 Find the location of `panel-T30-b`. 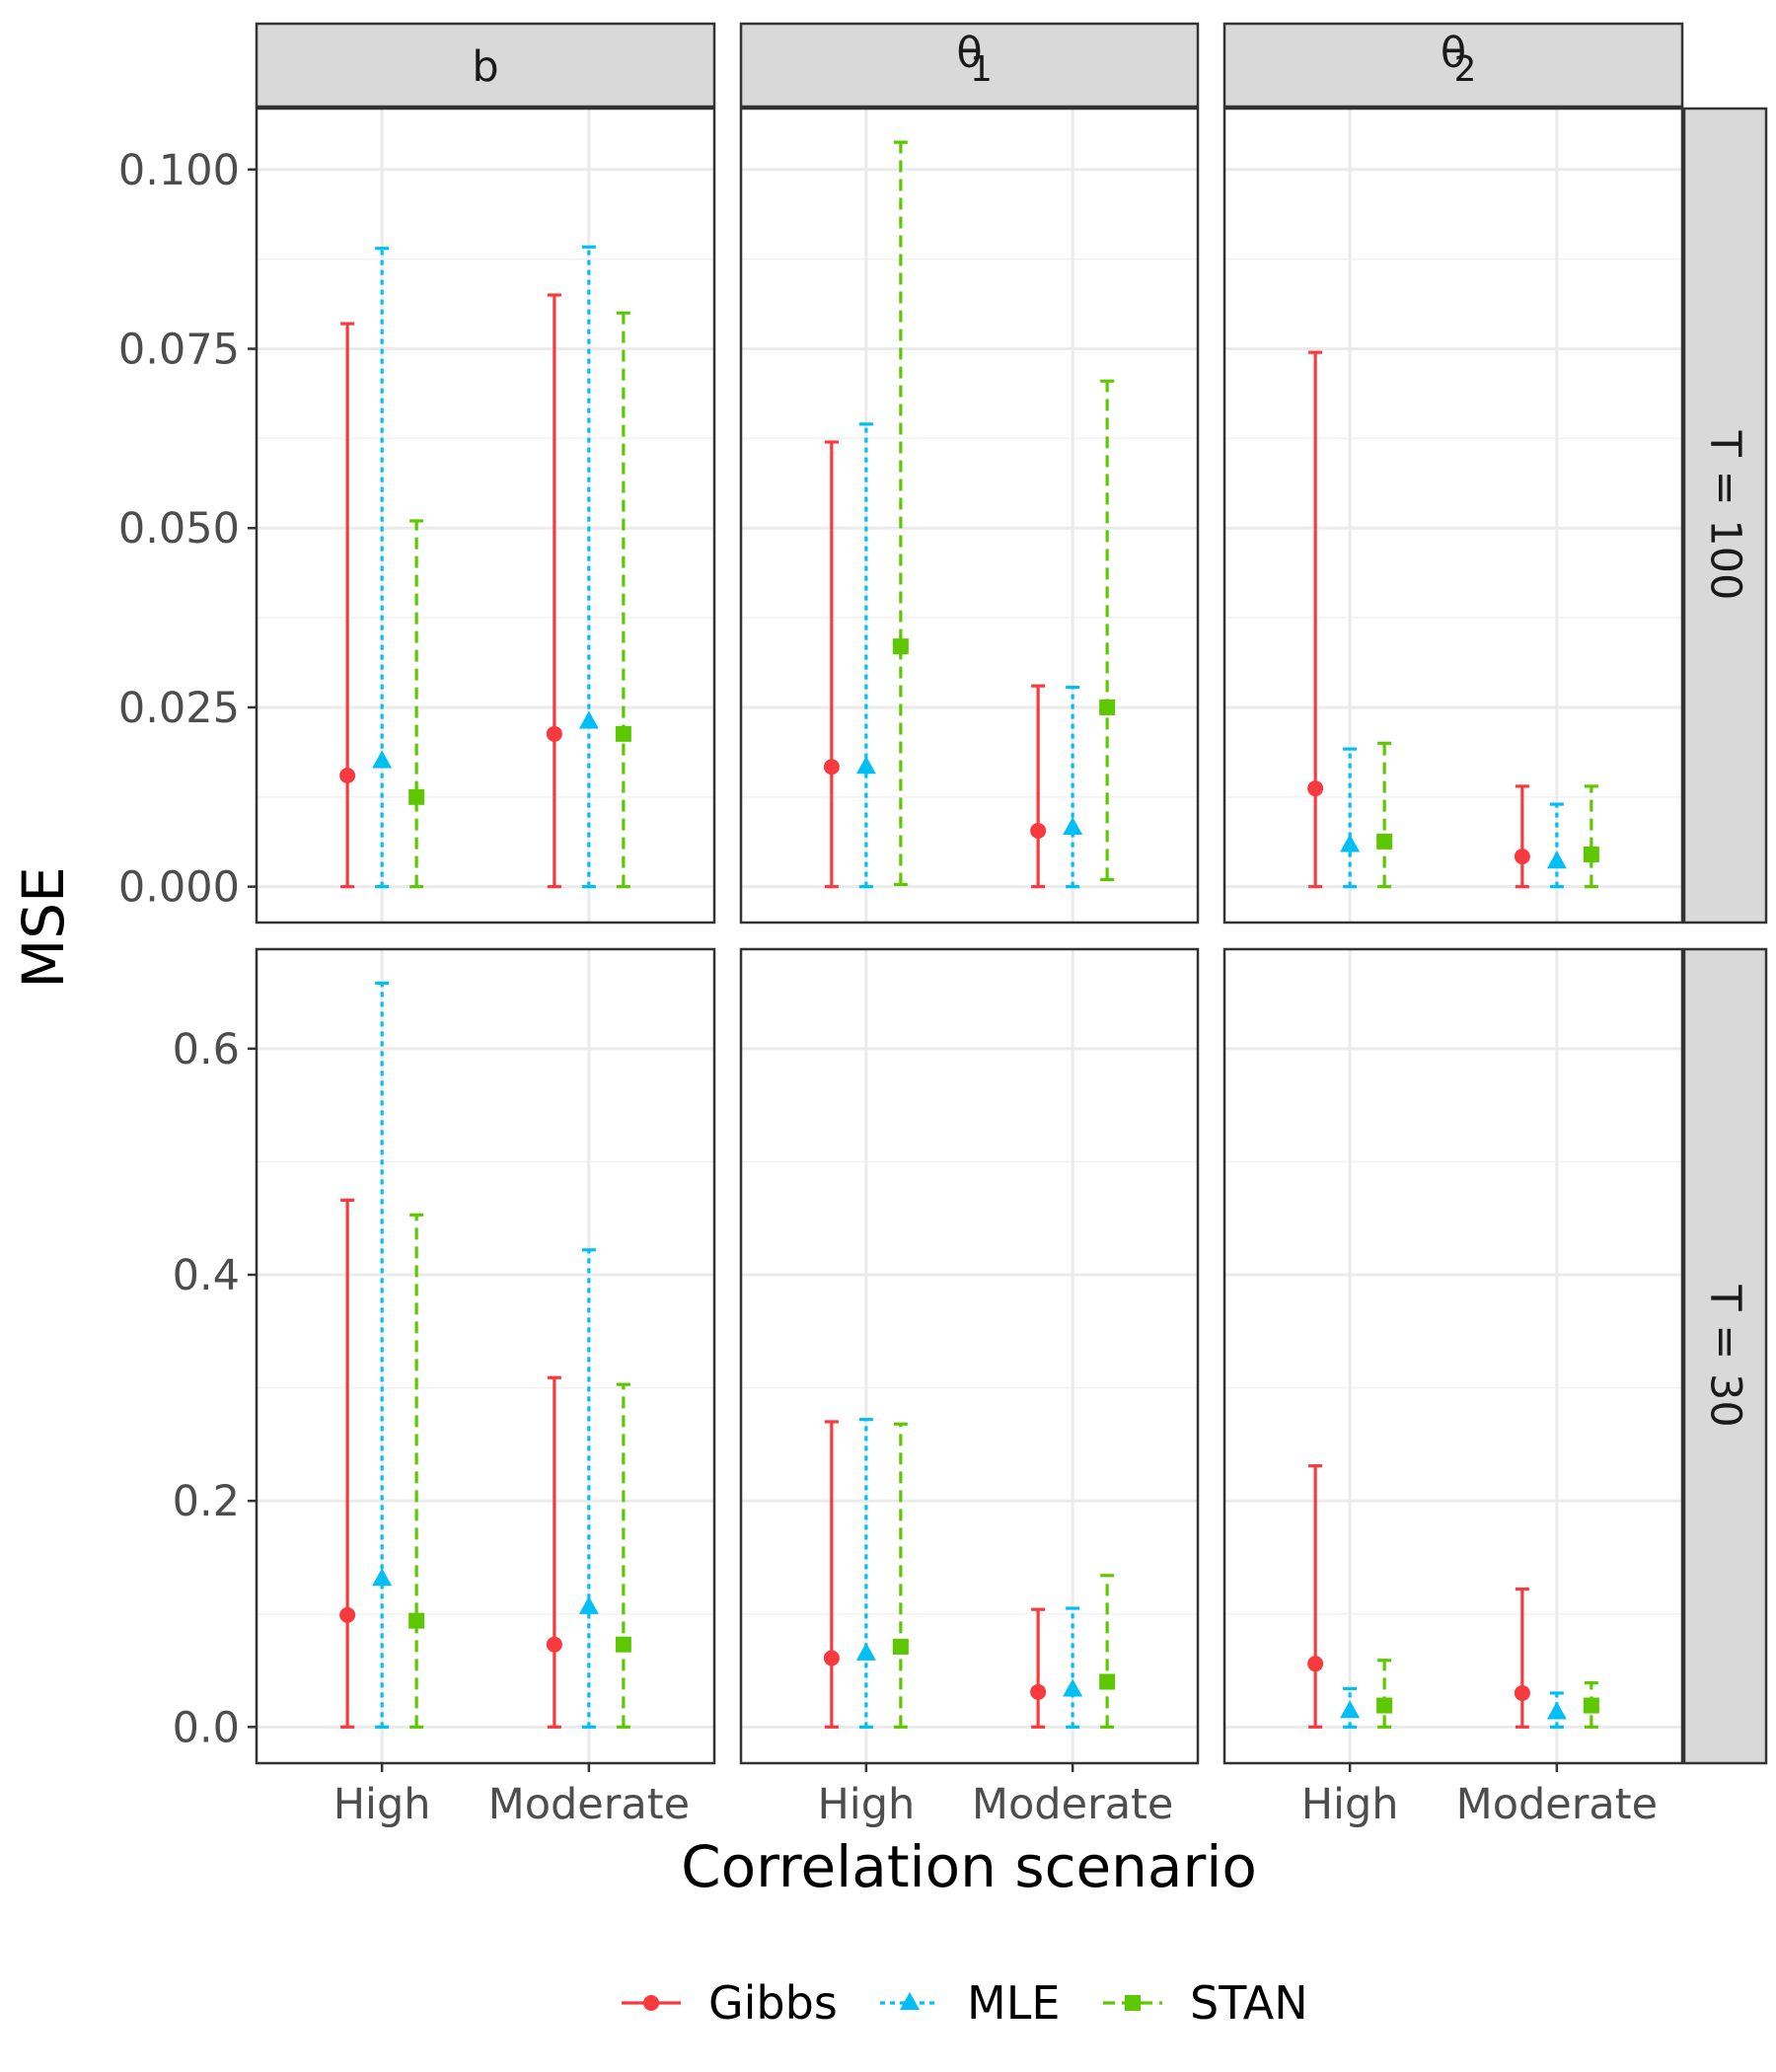

panel-T30-b is located at coordinates (486, 1356).